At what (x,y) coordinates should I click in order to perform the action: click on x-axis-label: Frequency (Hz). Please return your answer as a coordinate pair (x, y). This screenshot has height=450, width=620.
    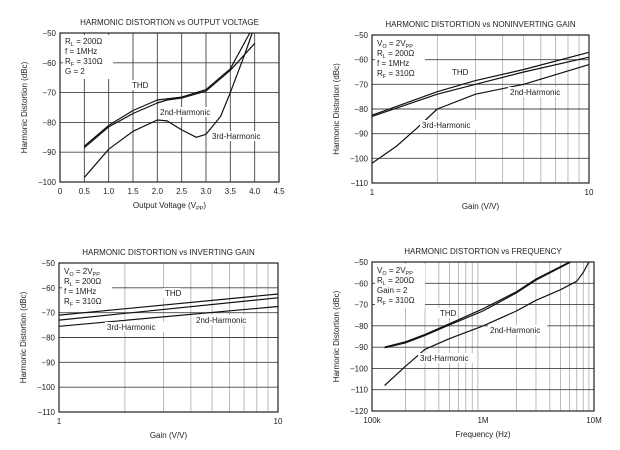
    Looking at the image, I should click on (482, 434).